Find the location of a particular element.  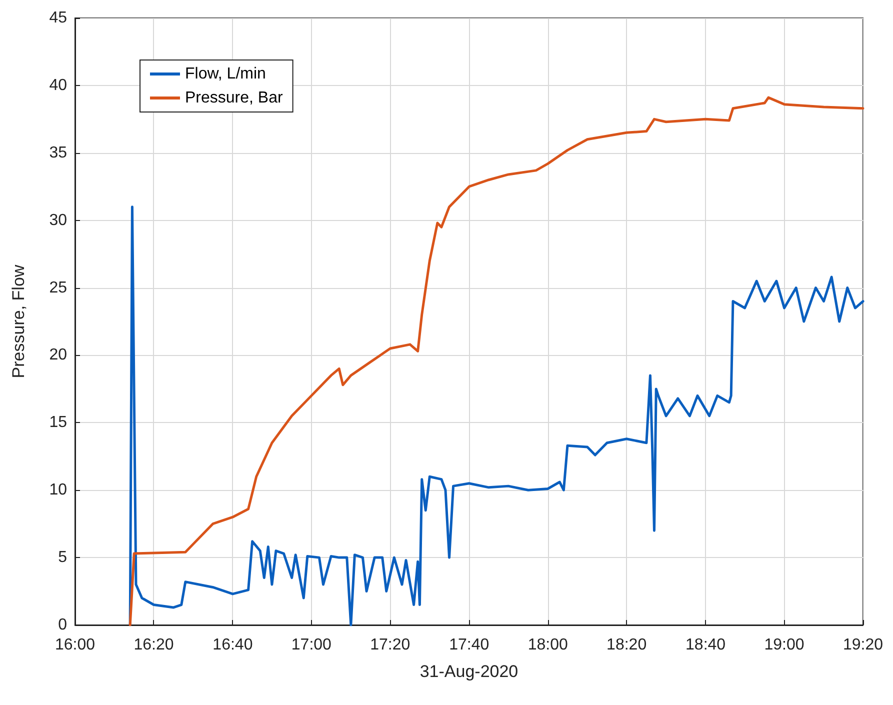

x-tick-label: 19:20 is located at coordinates (863, 645).